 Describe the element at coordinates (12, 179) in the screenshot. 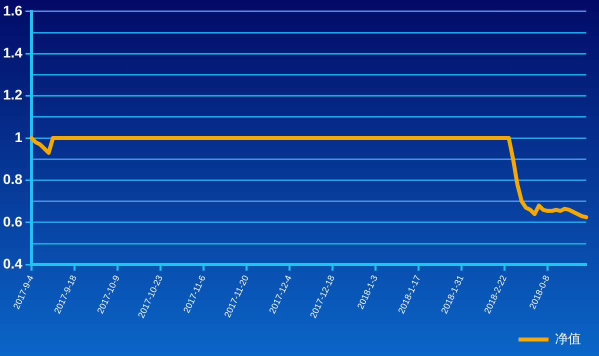

I see `y-tick-label: 0.8` at that location.